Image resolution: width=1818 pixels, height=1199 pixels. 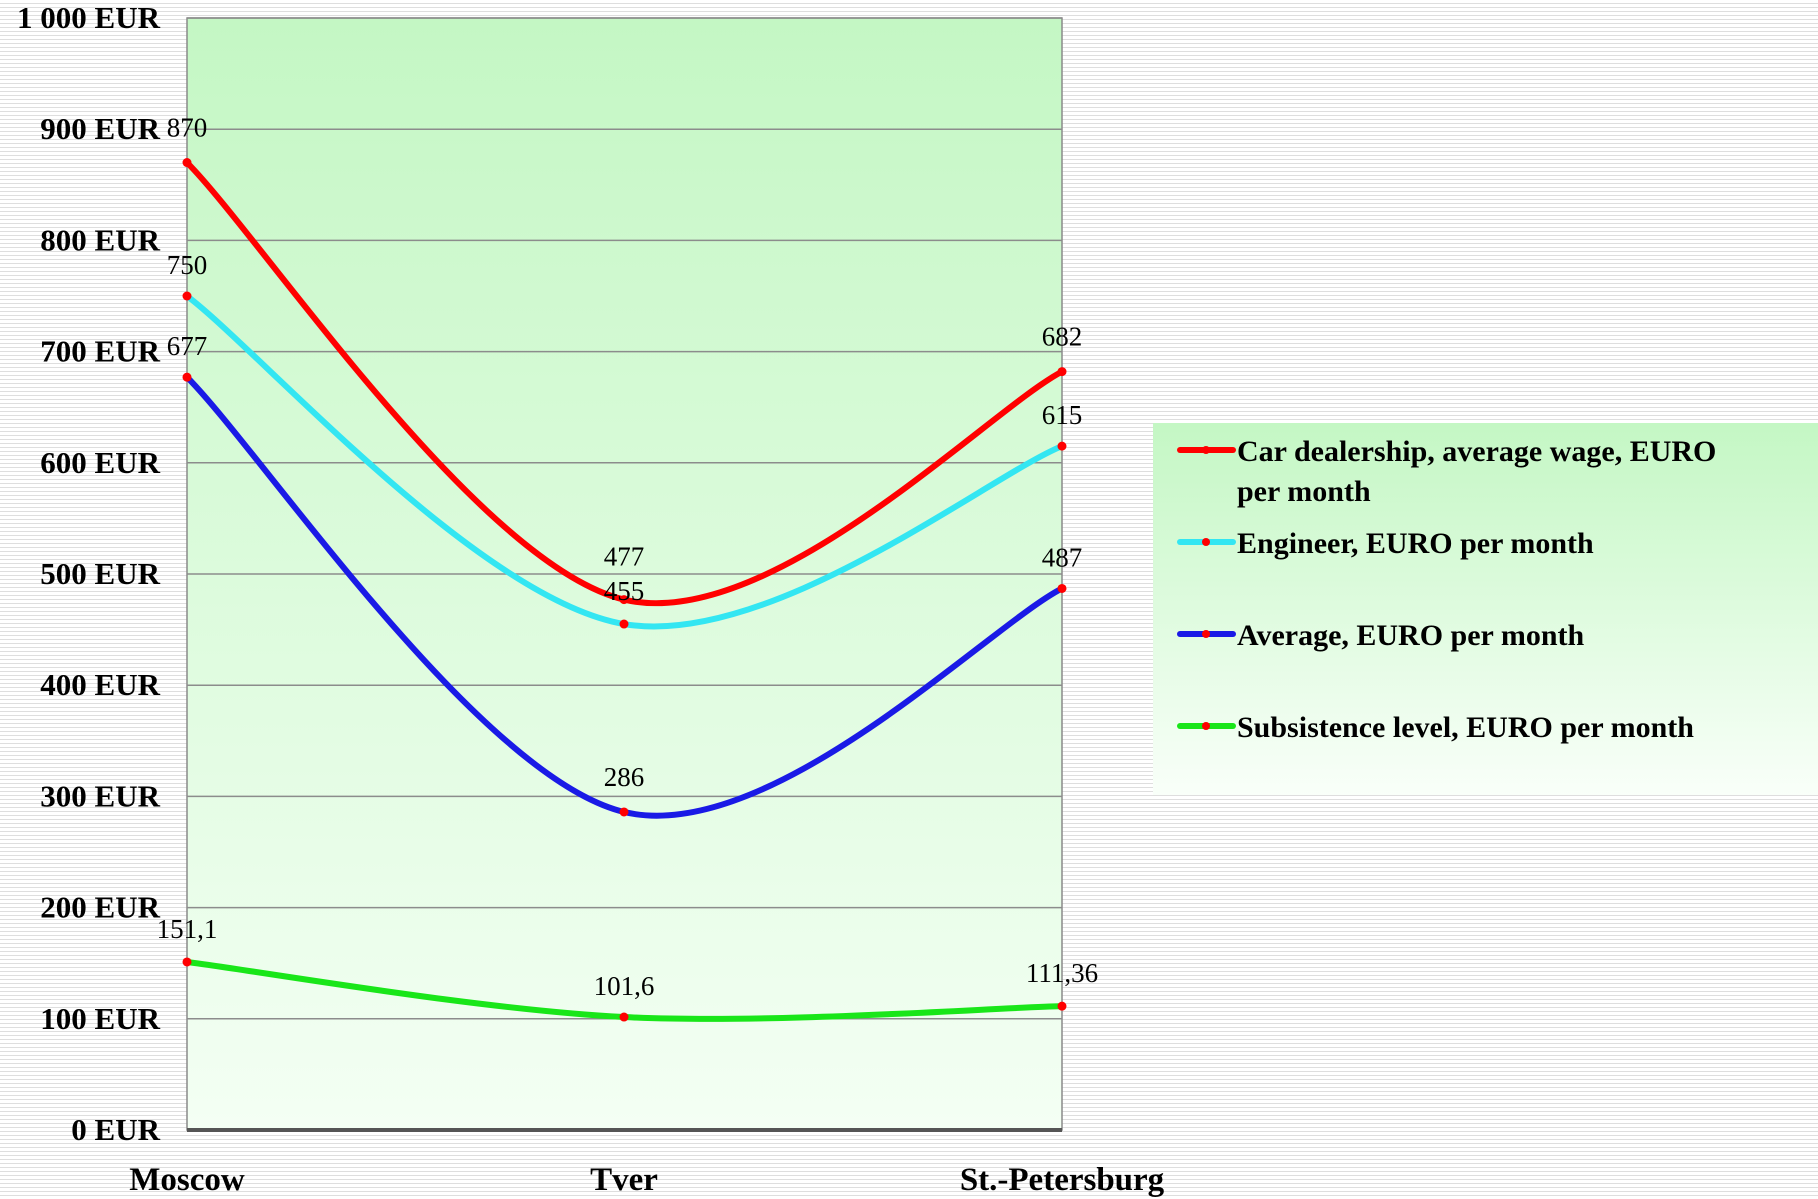 I want to click on y-tick-label: 500 EUR, so click(x=100, y=573).